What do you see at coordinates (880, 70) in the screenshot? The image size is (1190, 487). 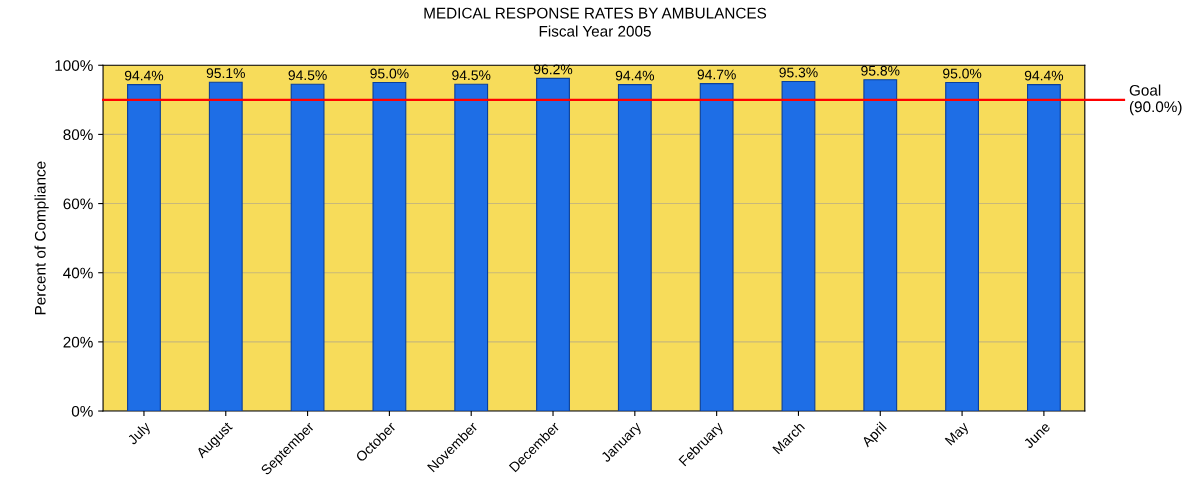 I see `data-label: 95.8%` at bounding box center [880, 70].